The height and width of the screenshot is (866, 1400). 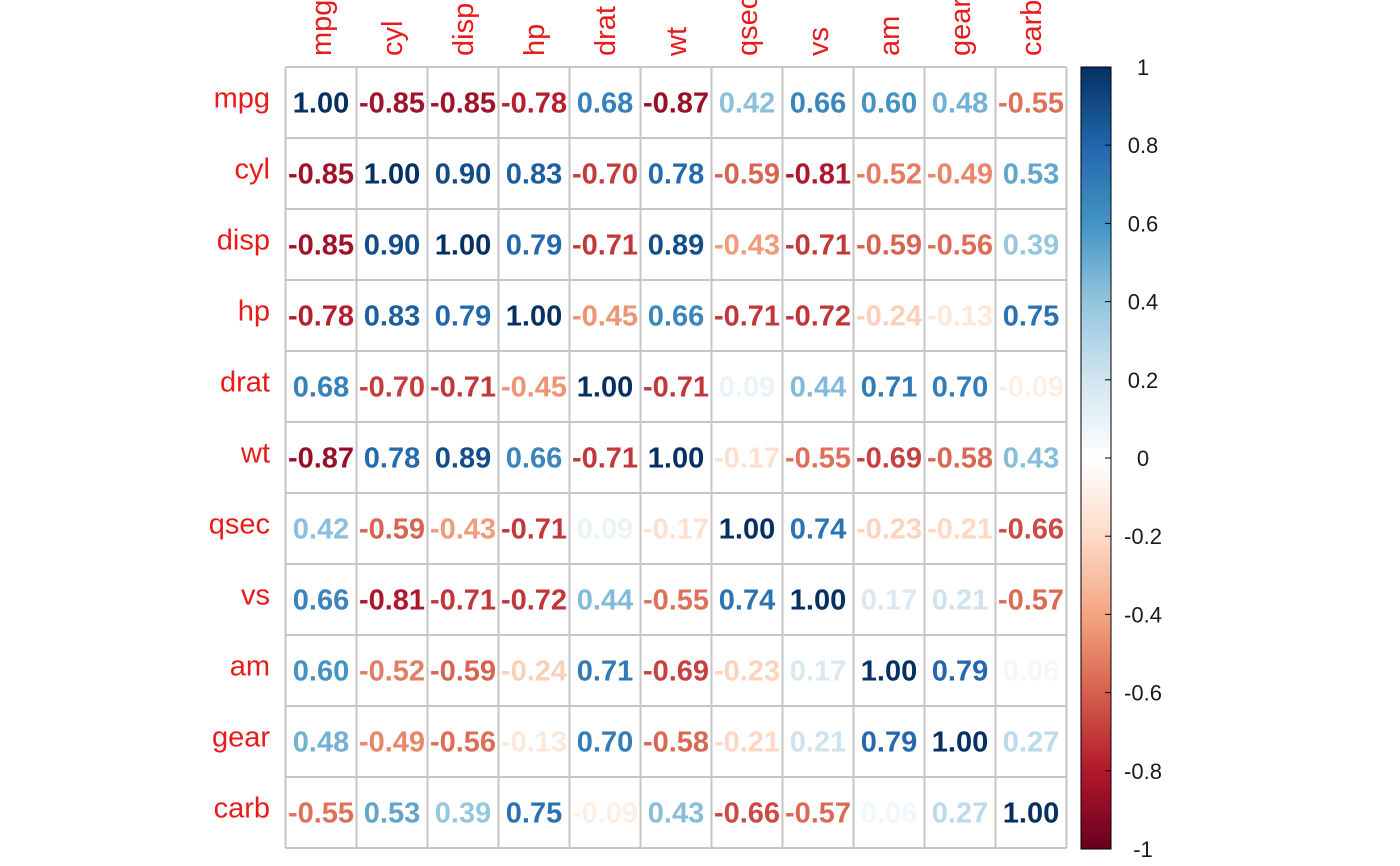 I want to click on row-label-gear: gear, so click(x=241, y=738).